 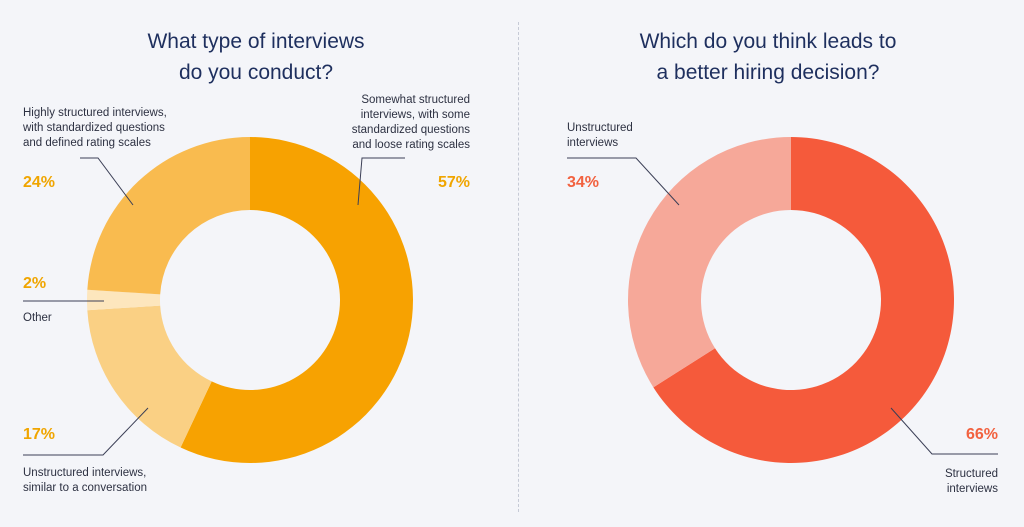 I want to click on slice-description-line: interviews, with some, so click(x=415, y=115).